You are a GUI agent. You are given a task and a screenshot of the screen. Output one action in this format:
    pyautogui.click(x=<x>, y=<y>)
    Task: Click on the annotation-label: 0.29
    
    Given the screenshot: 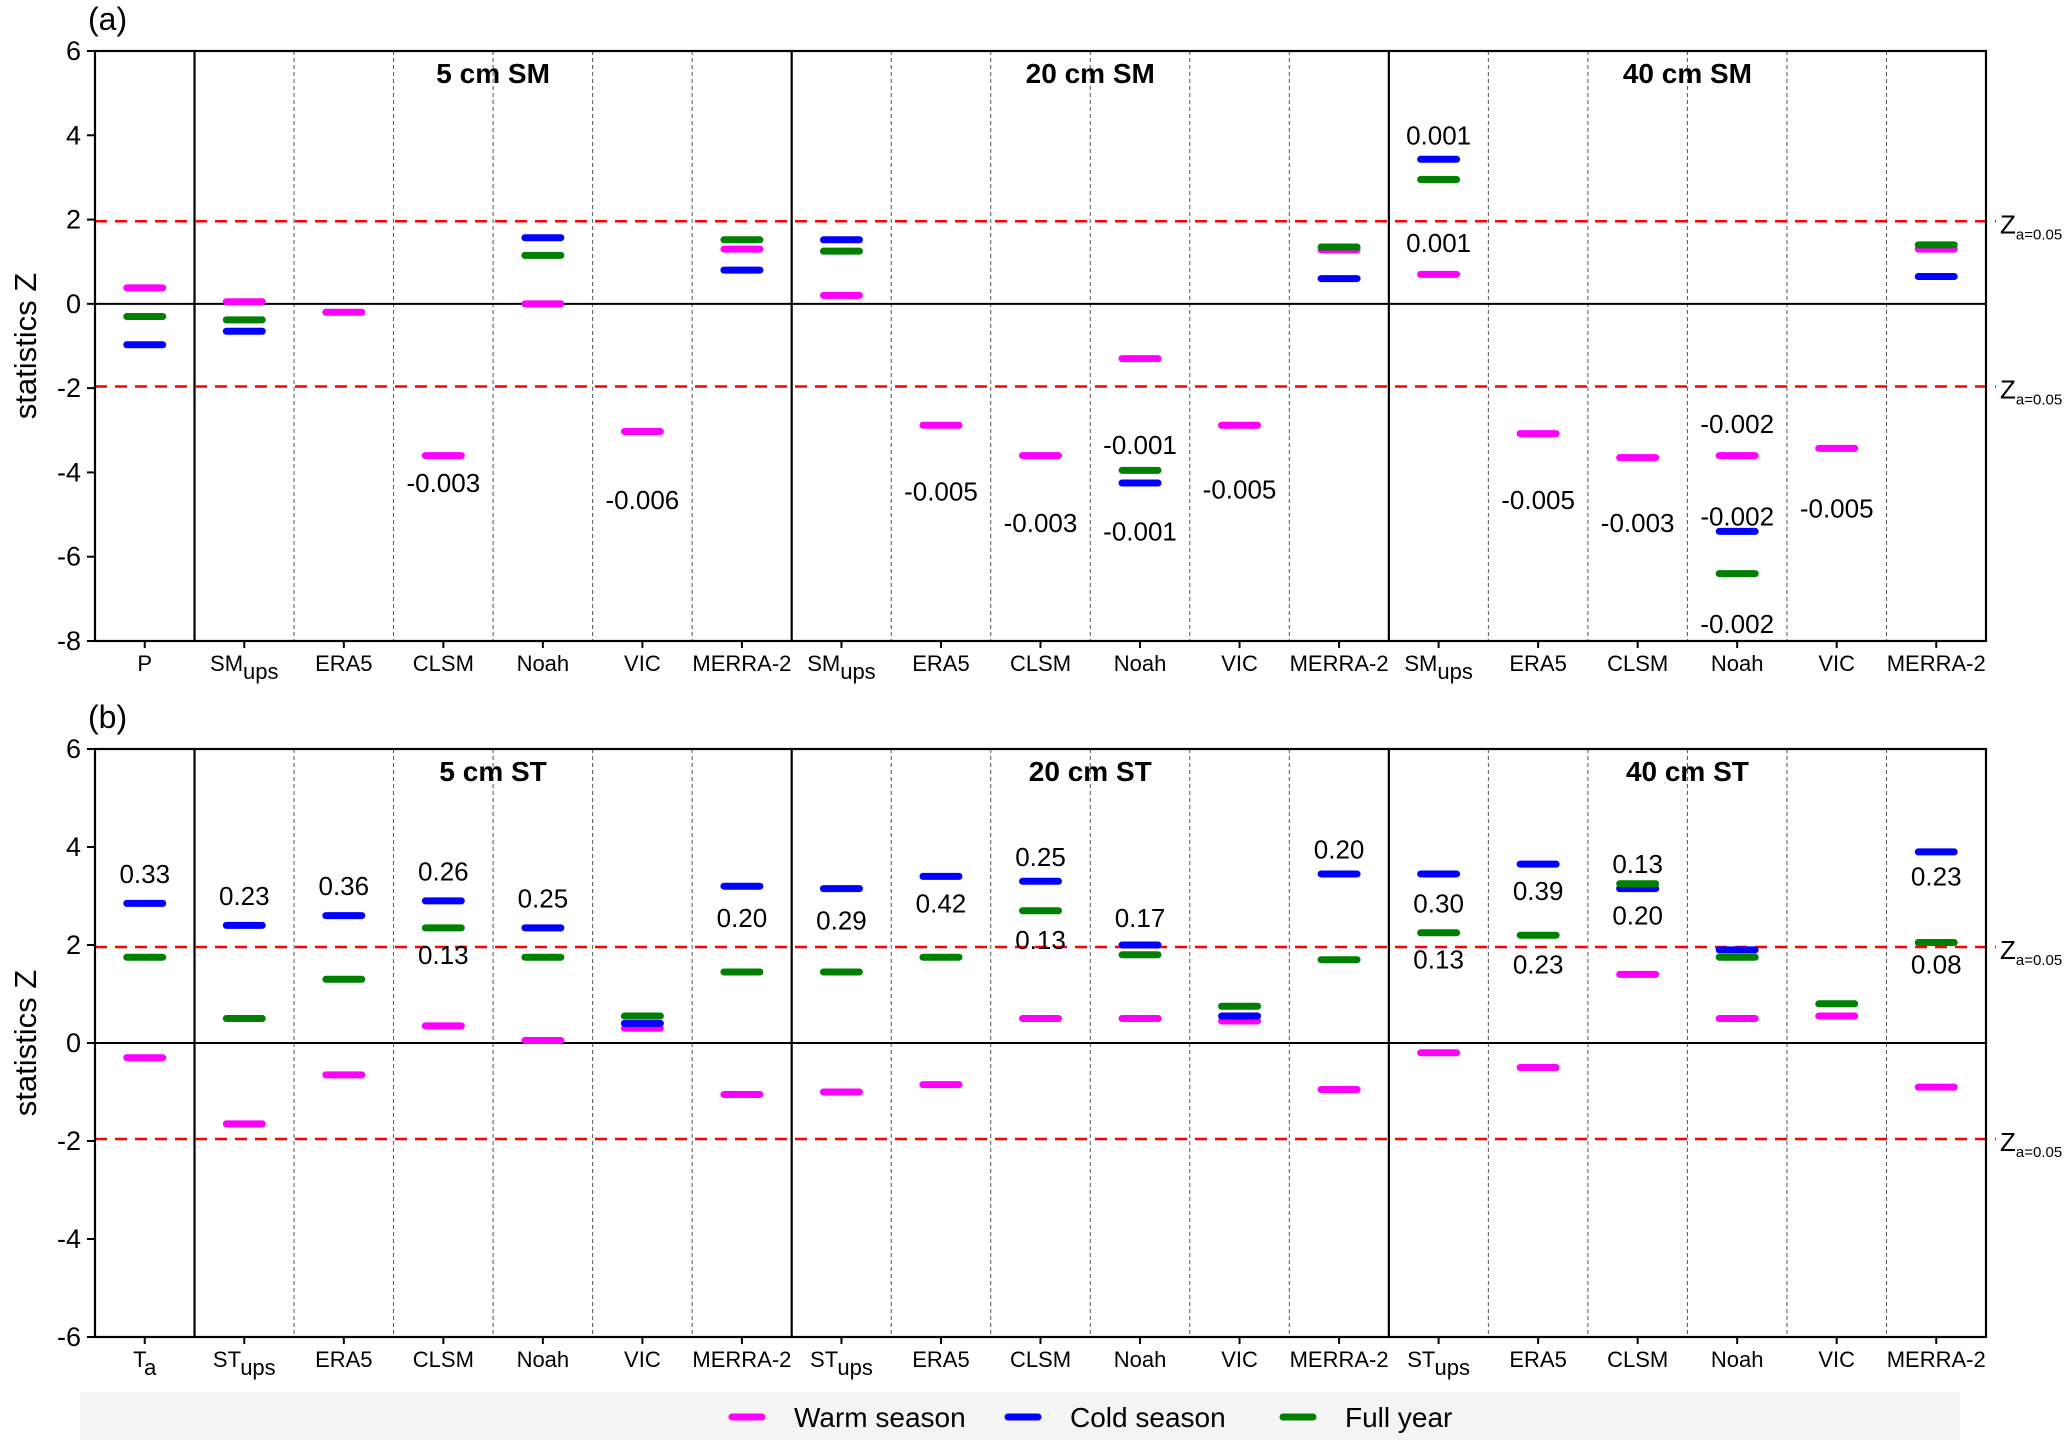 What is the action you would take?
    pyautogui.click(x=841, y=921)
    